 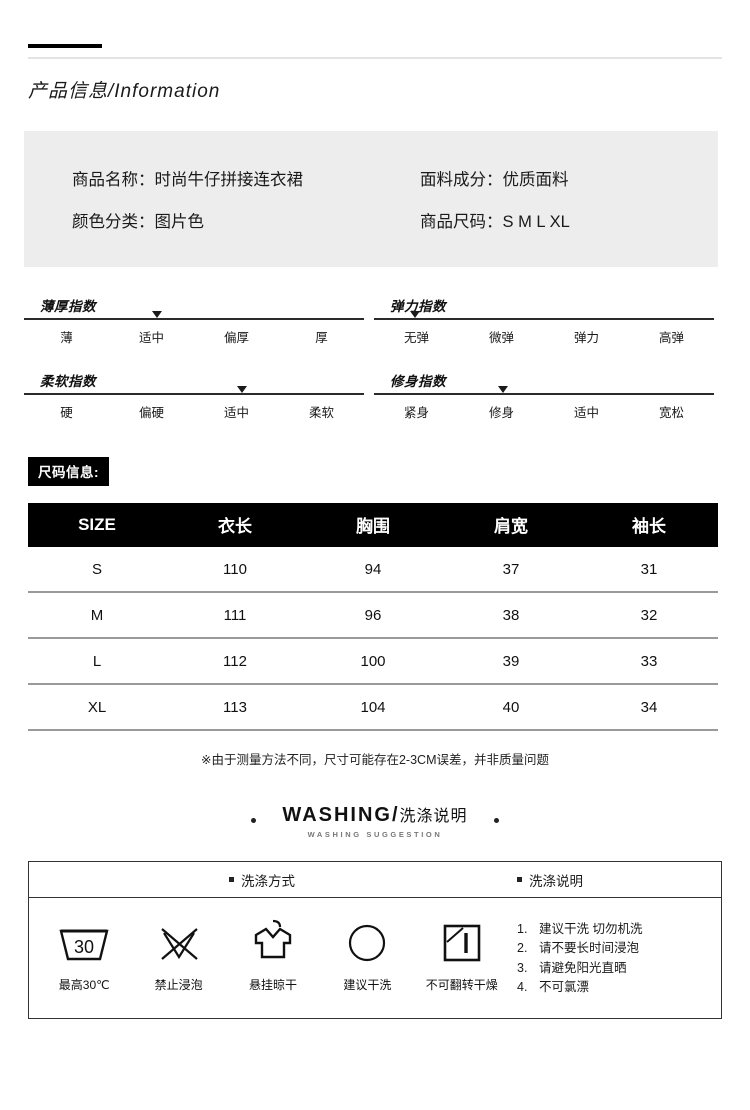 What do you see at coordinates (97, 615) in the screenshot?
I see `cell-size: M` at bounding box center [97, 615].